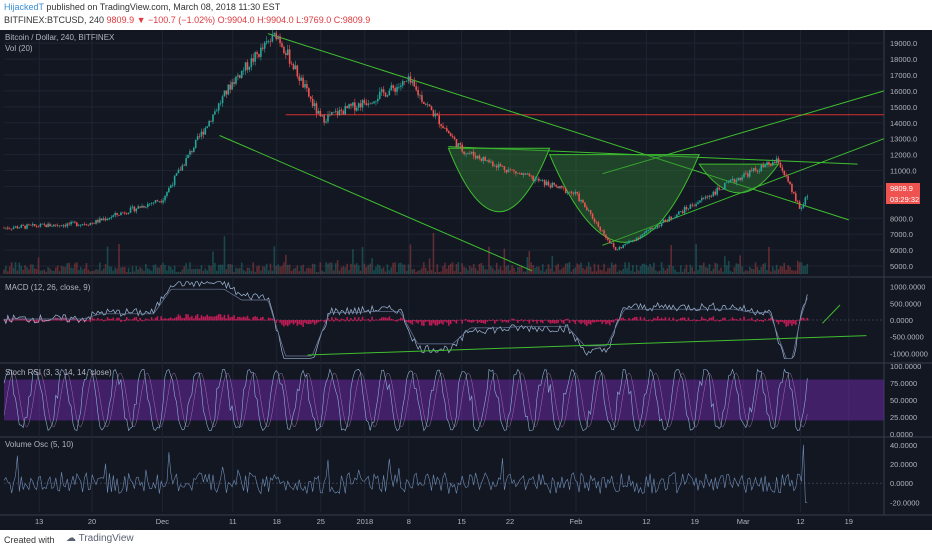  What do you see at coordinates (233, 521) in the screenshot?
I see `date-tick-label: 11` at bounding box center [233, 521].